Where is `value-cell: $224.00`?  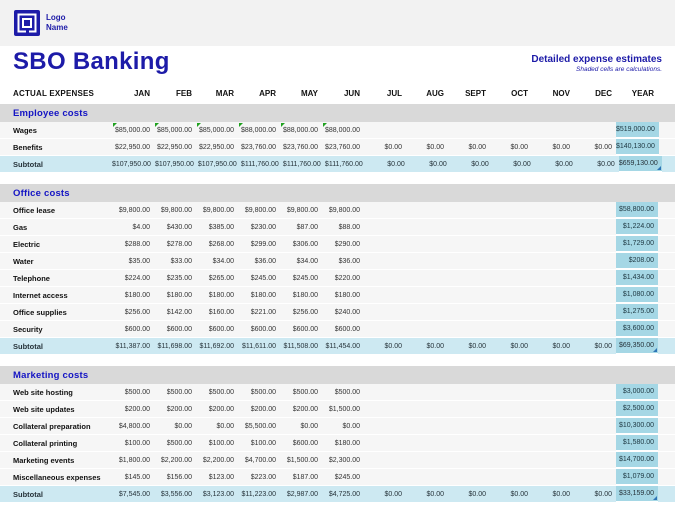 value-cell: $224.00 is located at coordinates (137, 278).